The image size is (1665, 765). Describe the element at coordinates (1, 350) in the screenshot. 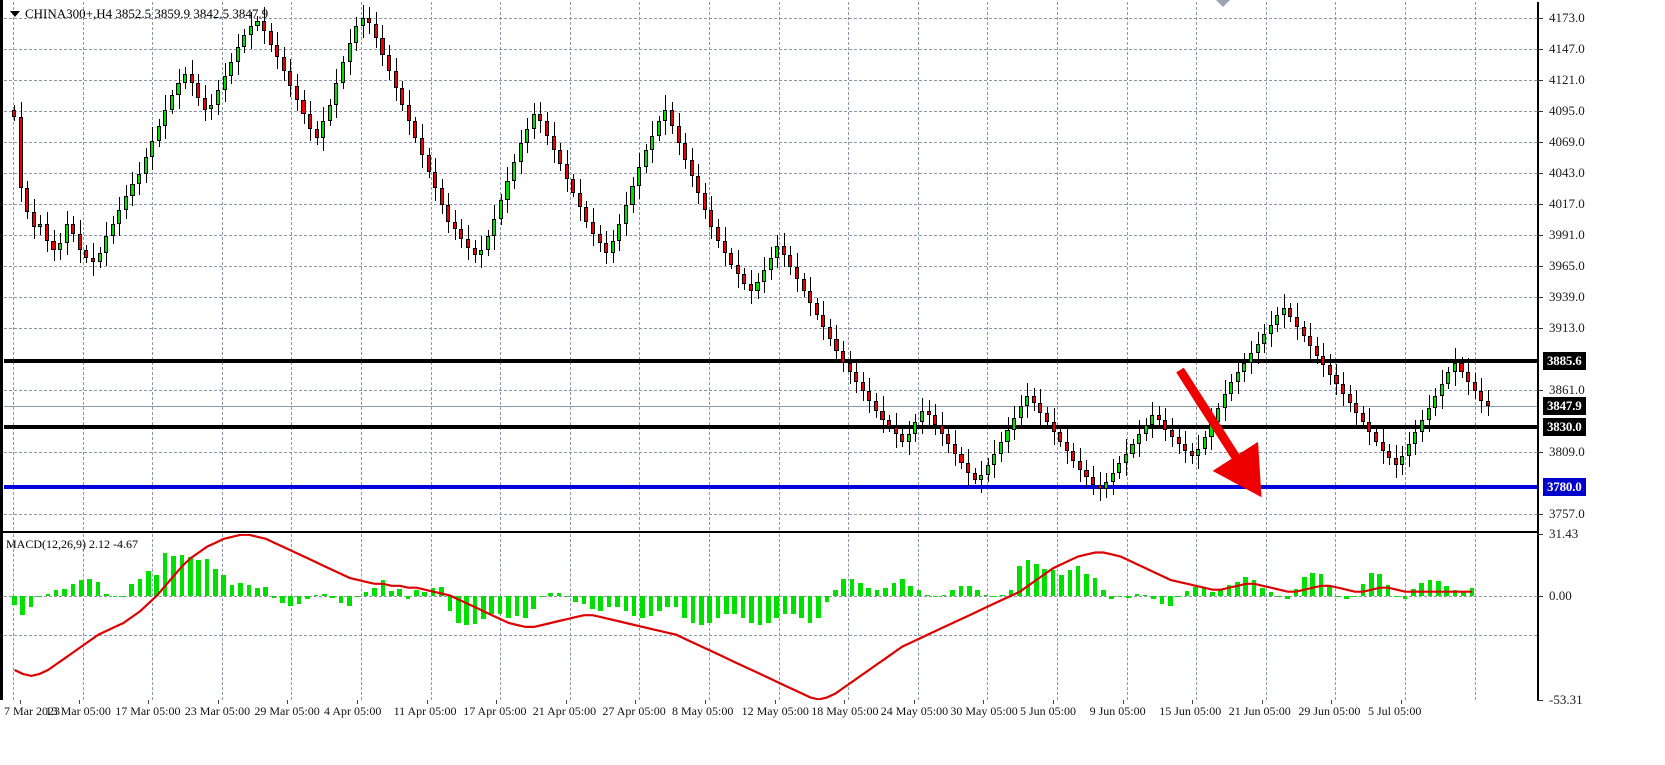

I see `chart-left-border` at that location.